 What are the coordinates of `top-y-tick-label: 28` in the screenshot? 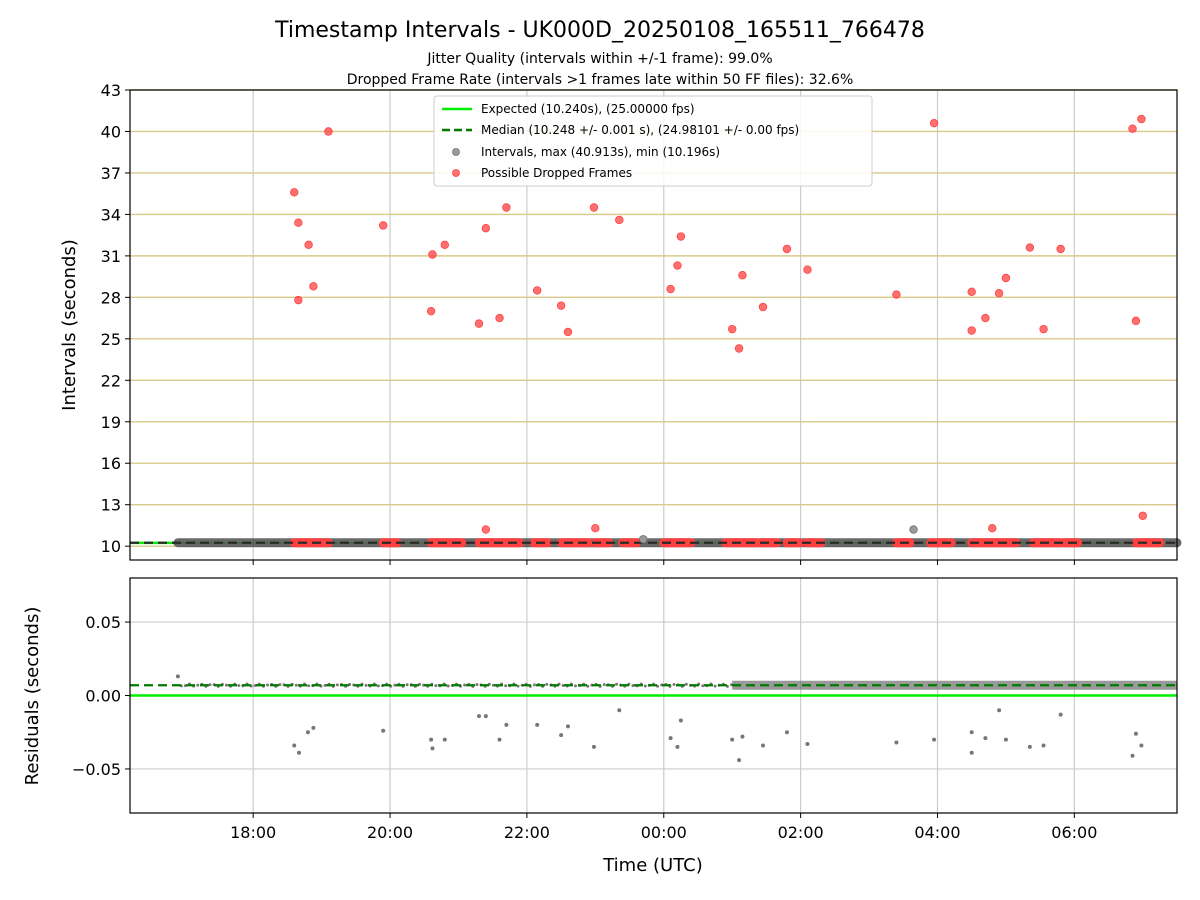 It's located at (111, 297).